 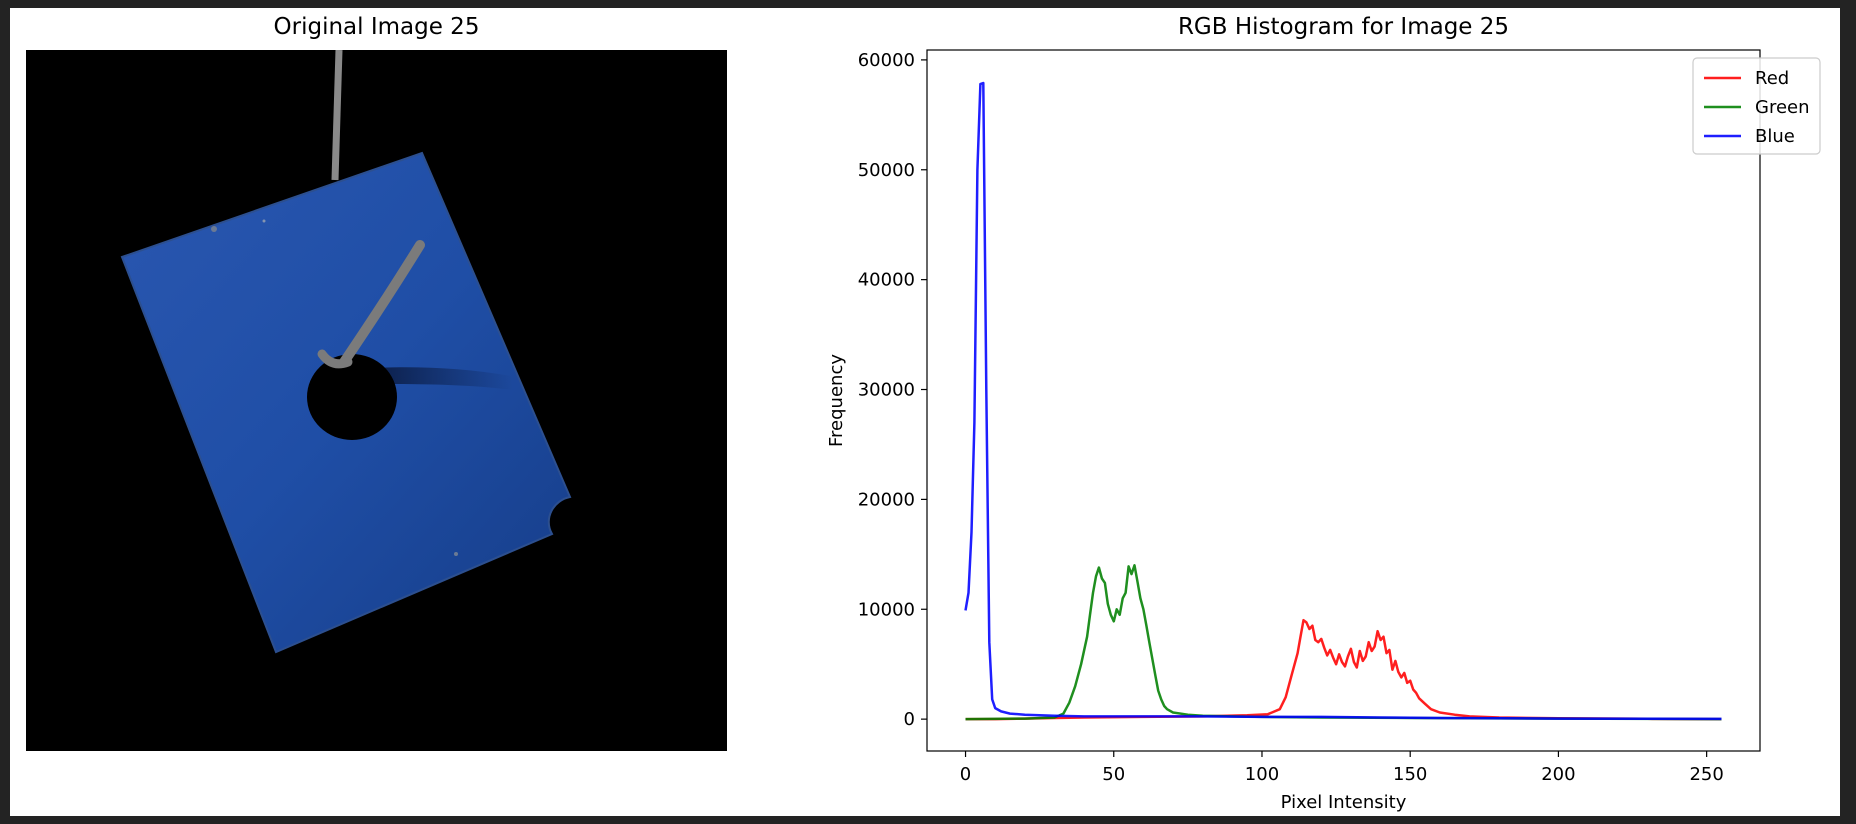 What do you see at coordinates (886, 60) in the screenshot?
I see `y-tick-label: 60000` at bounding box center [886, 60].